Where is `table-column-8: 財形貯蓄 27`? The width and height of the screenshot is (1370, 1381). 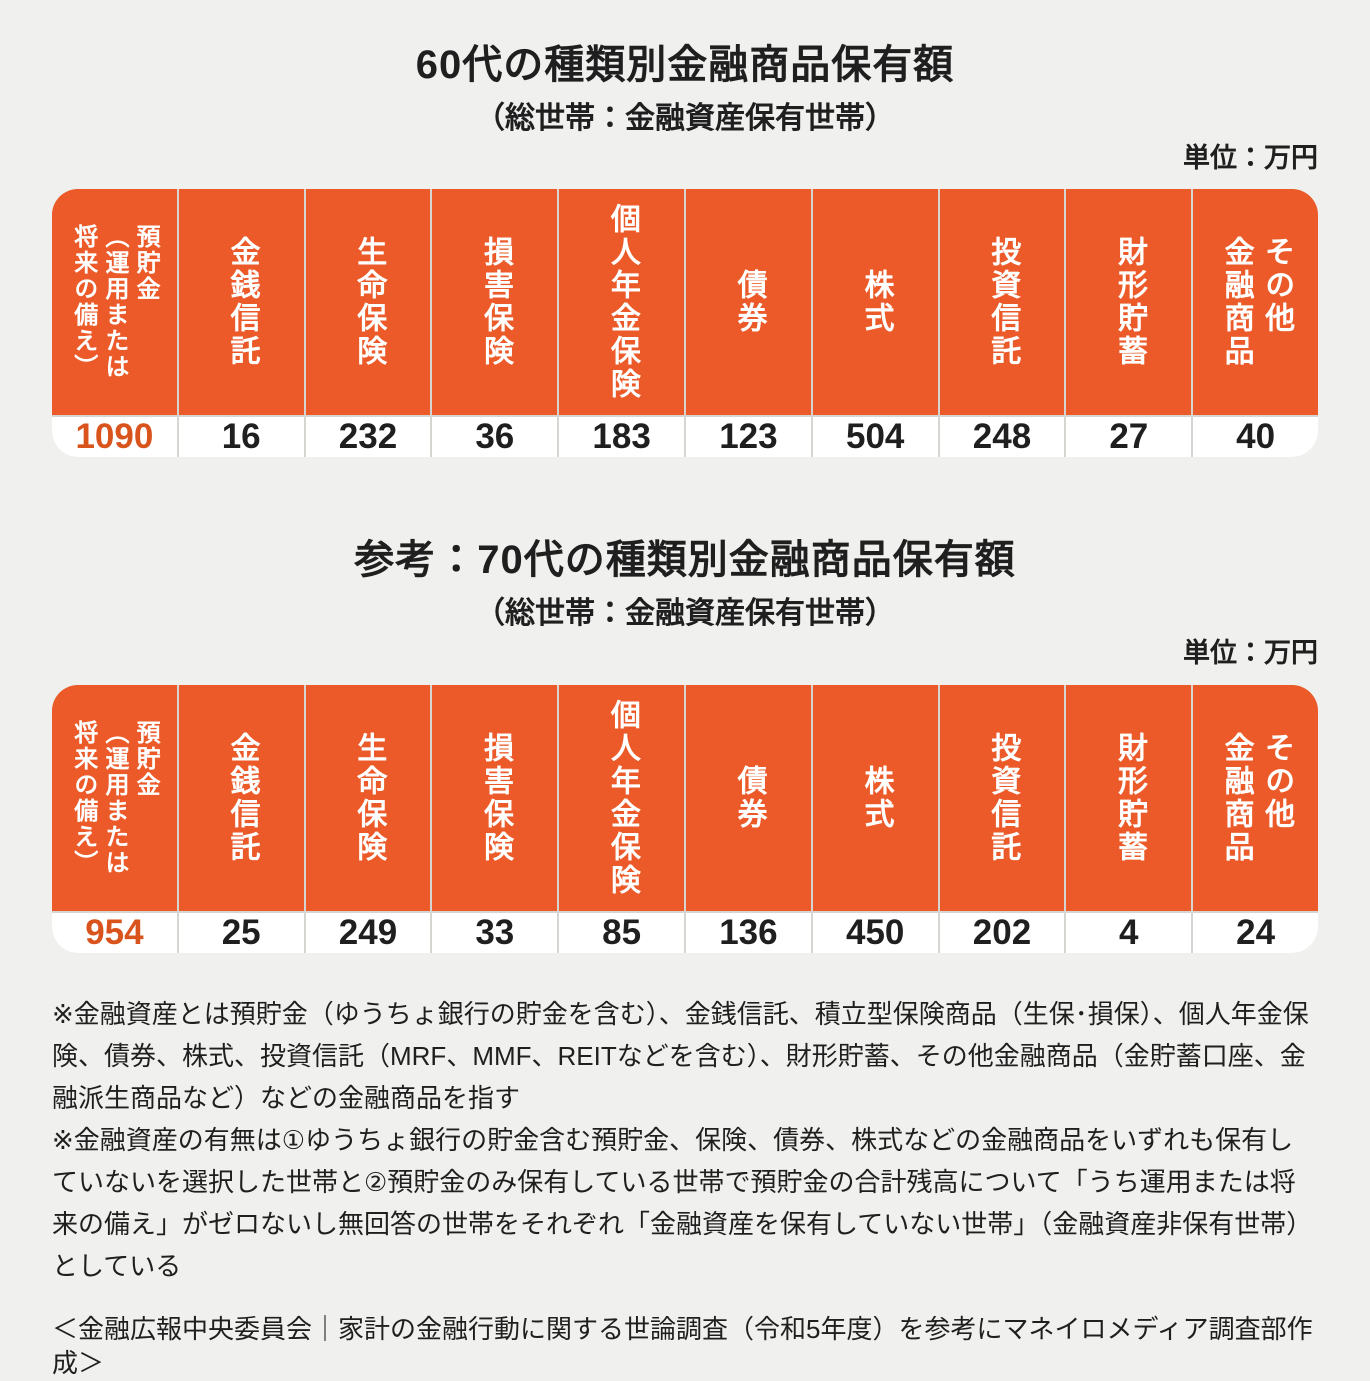
table-column-8: 財形貯蓄 27 is located at coordinates (1129, 323).